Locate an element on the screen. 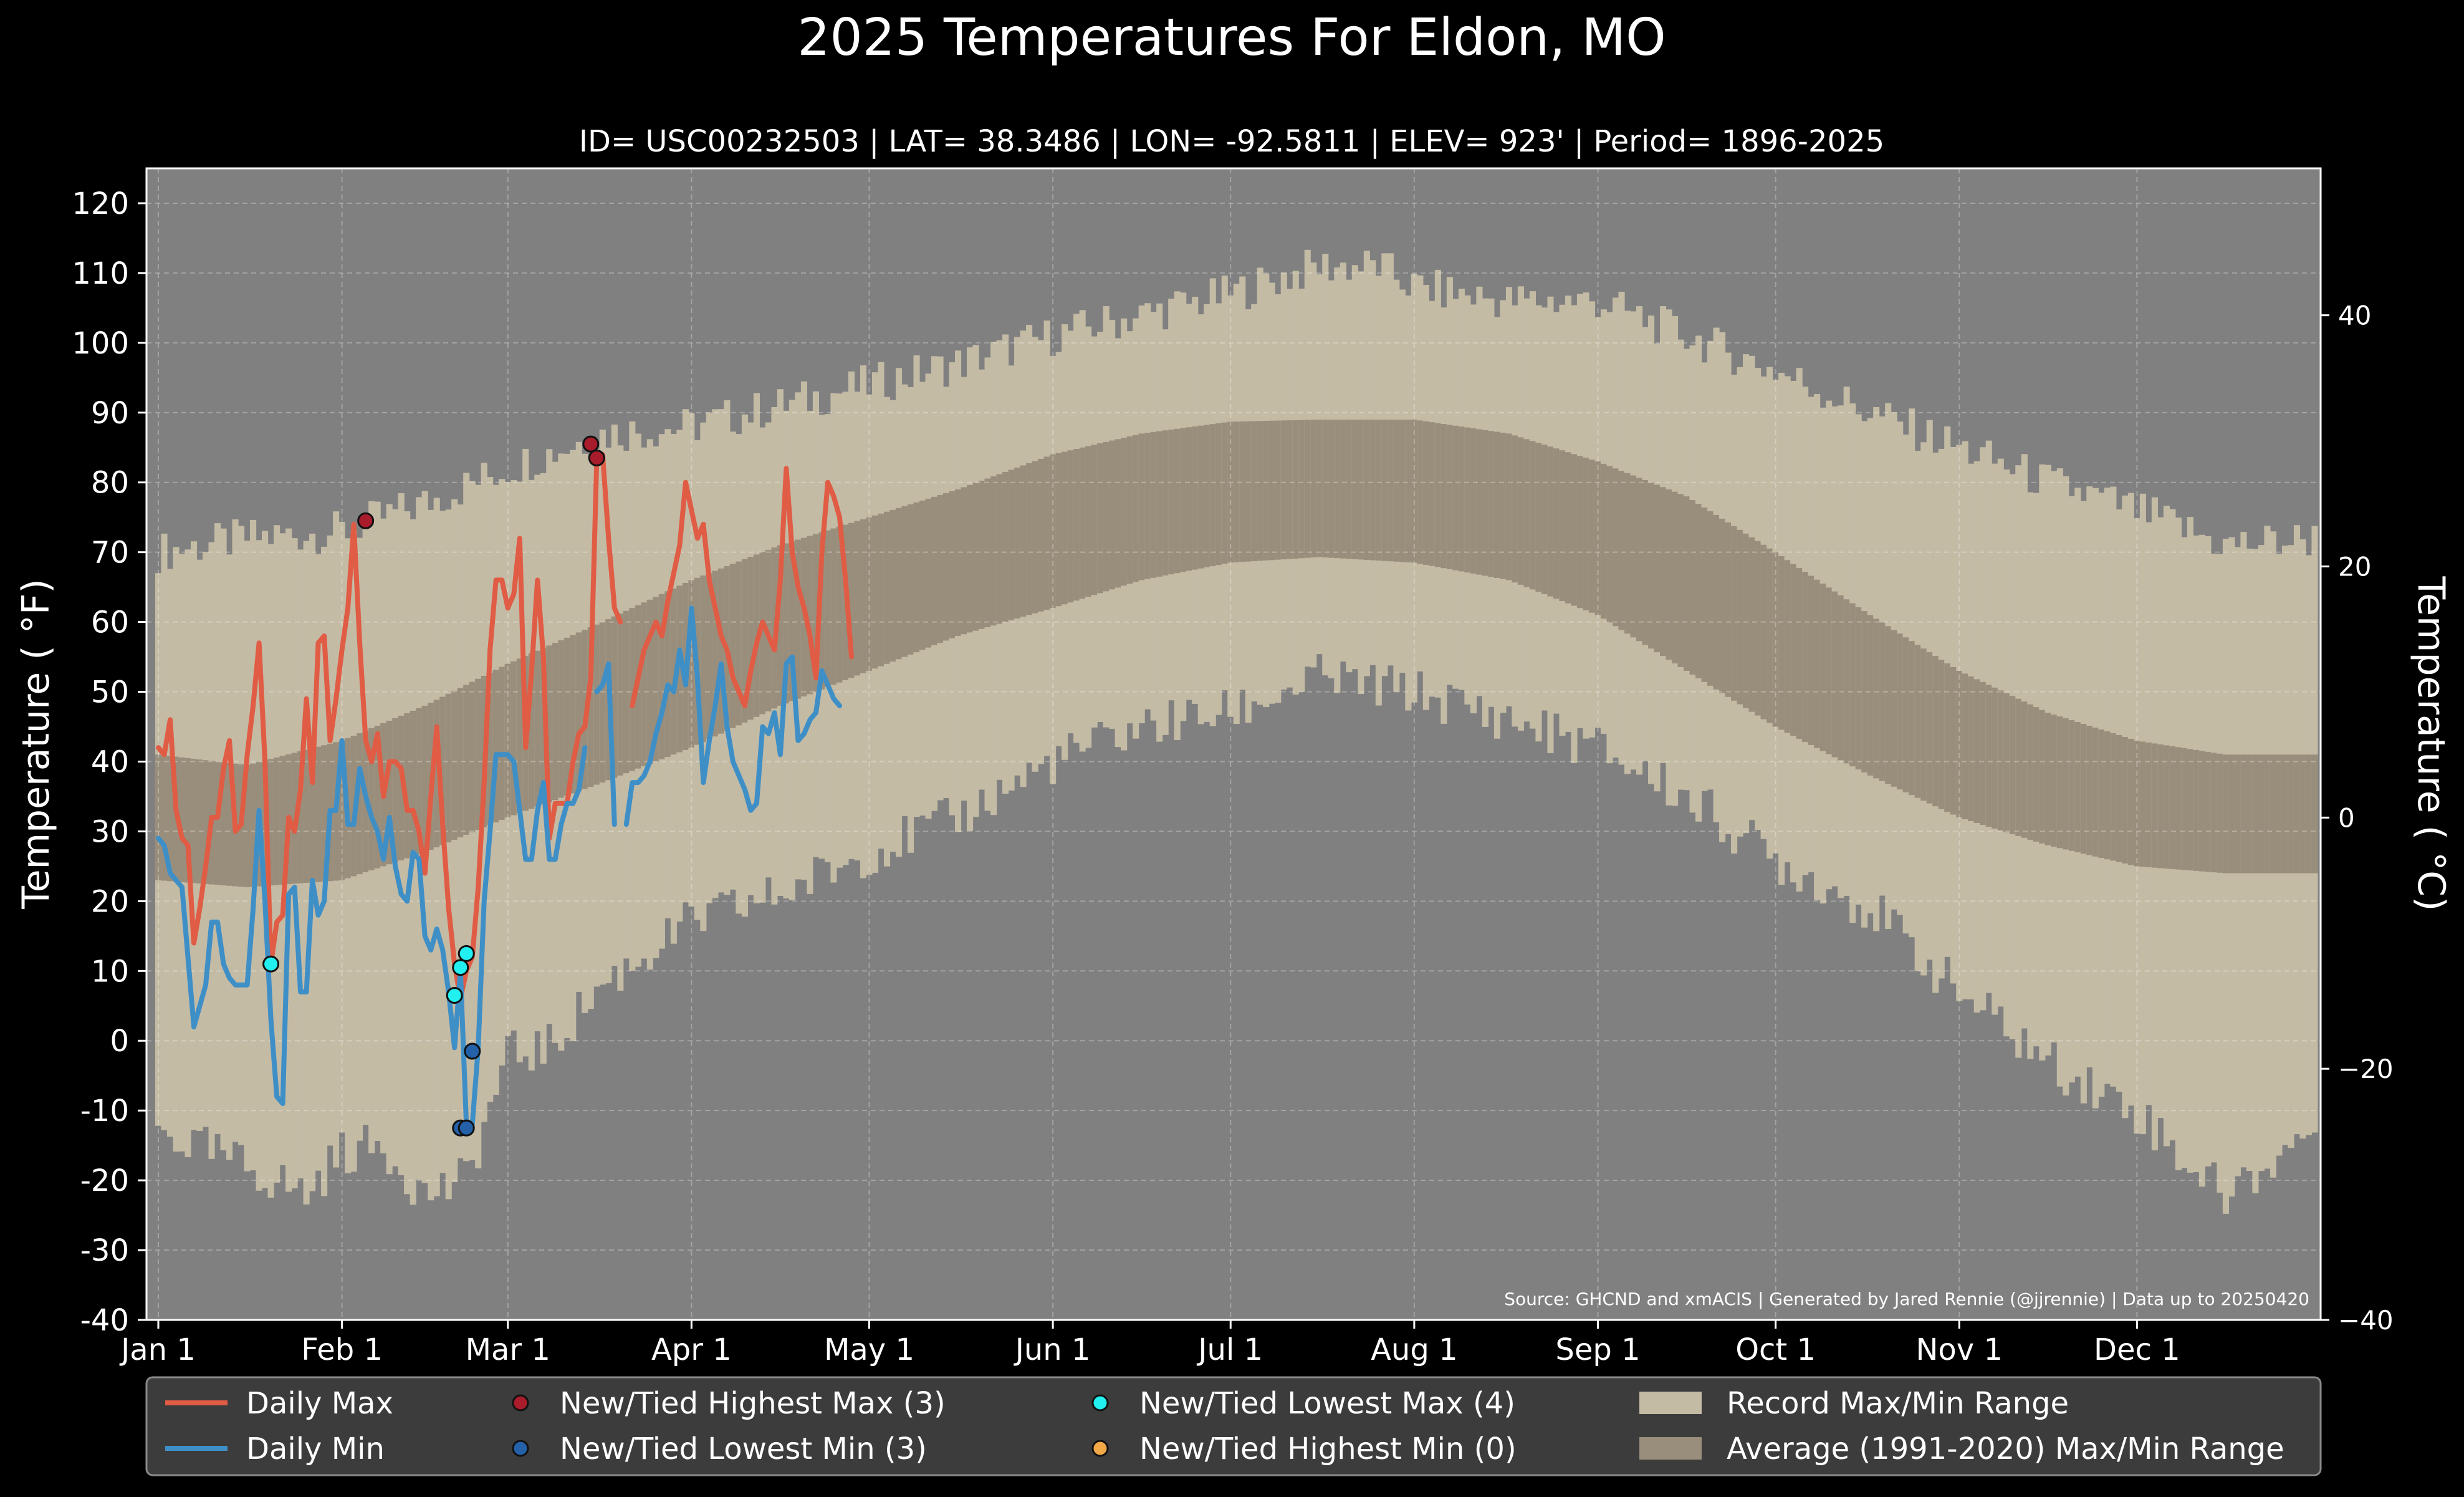  y-tick-label: 40 is located at coordinates (110, 761).